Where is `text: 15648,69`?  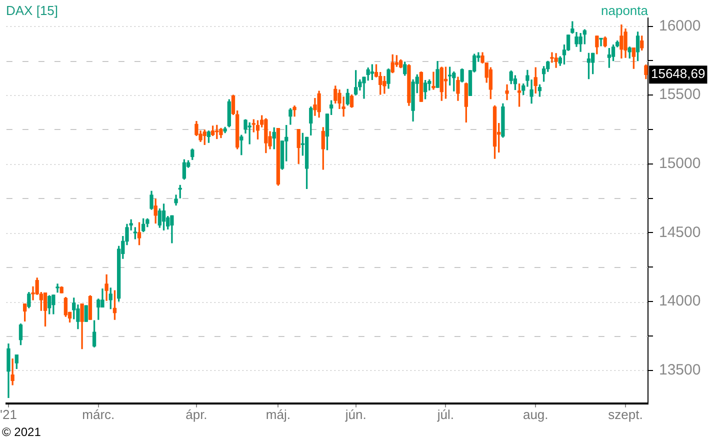
text: 15648,69 is located at coordinates (678, 74).